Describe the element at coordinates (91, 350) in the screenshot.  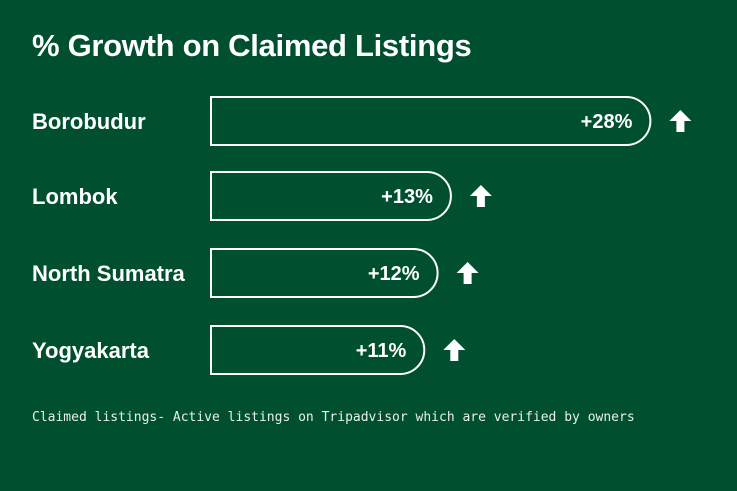
I see `category-label: Yogyakarta` at that location.